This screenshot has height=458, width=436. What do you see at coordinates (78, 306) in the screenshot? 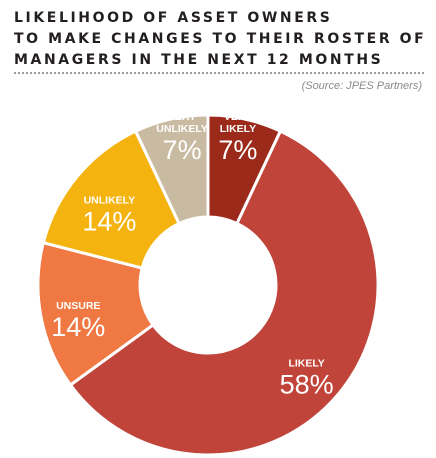
I see `slice-label: UNSURE` at bounding box center [78, 306].